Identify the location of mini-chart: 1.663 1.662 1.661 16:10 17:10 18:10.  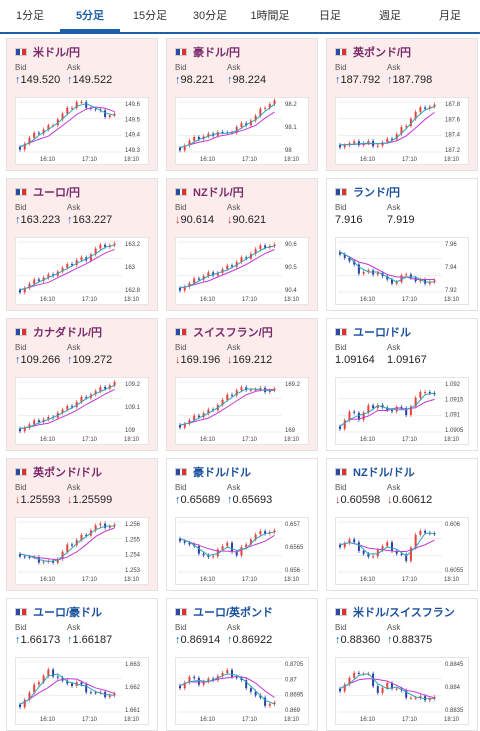
(82, 691).